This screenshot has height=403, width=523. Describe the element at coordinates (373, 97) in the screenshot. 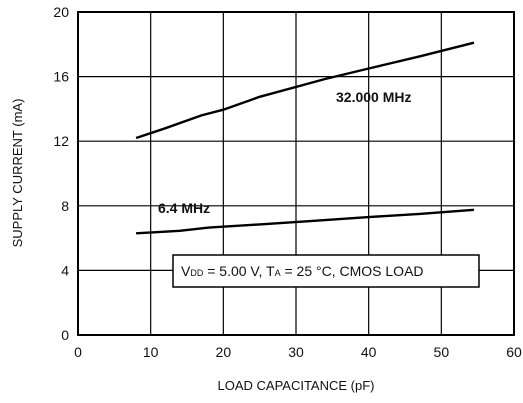

I see `series-label-32mhz: 32.000 MHz` at that location.